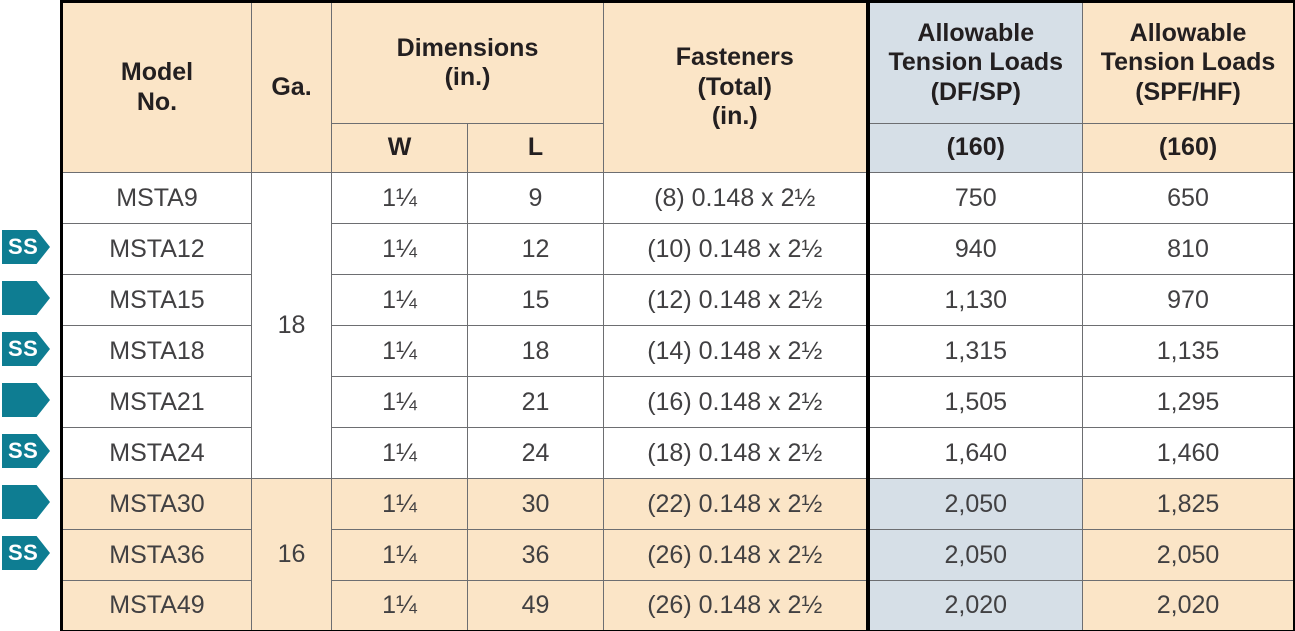  What do you see at coordinates (535, 402) in the screenshot?
I see `cell-l: 21` at bounding box center [535, 402].